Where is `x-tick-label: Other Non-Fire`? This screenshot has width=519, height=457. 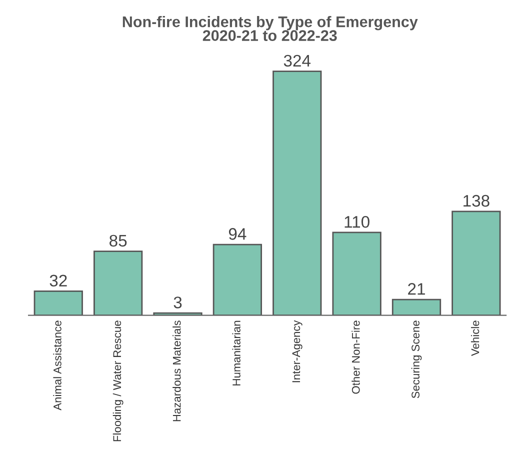 x-tick-label: Other Non-Fire is located at coordinates (356, 357).